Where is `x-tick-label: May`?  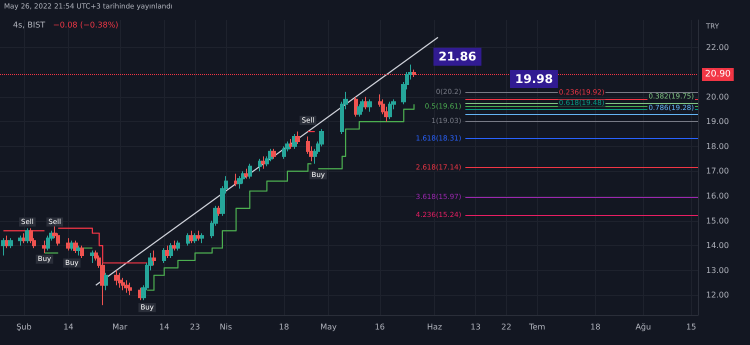
x-tick-label: May is located at coordinates (328, 327).